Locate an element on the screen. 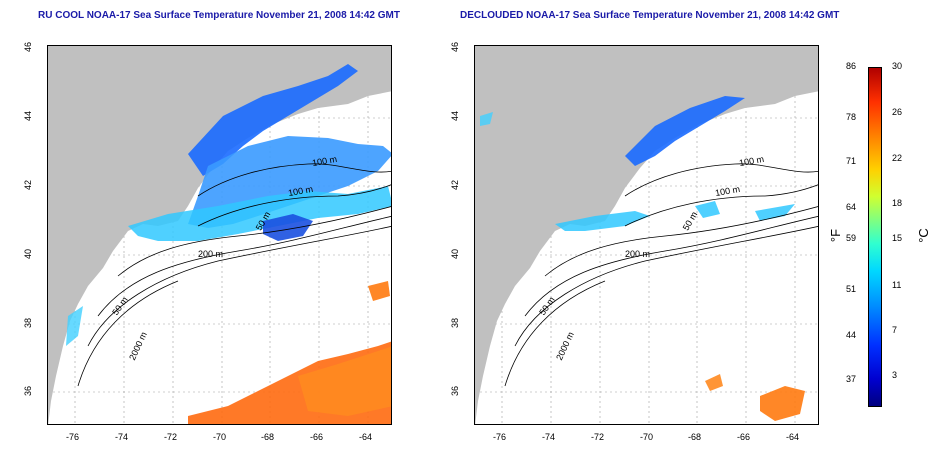 The height and width of the screenshot is (475, 950). colorbar-c-tick: 26 is located at coordinates (897, 112).